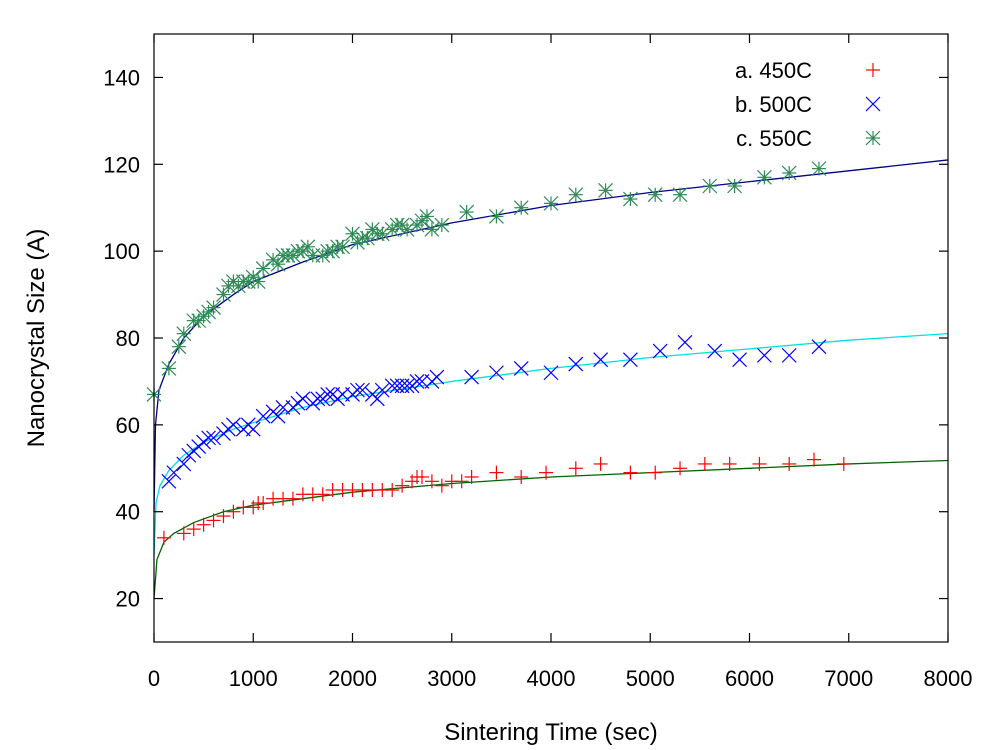 The height and width of the screenshot is (750, 1000). I want to click on legend: a. 450C b. 500C c. 550C, so click(808, 104).